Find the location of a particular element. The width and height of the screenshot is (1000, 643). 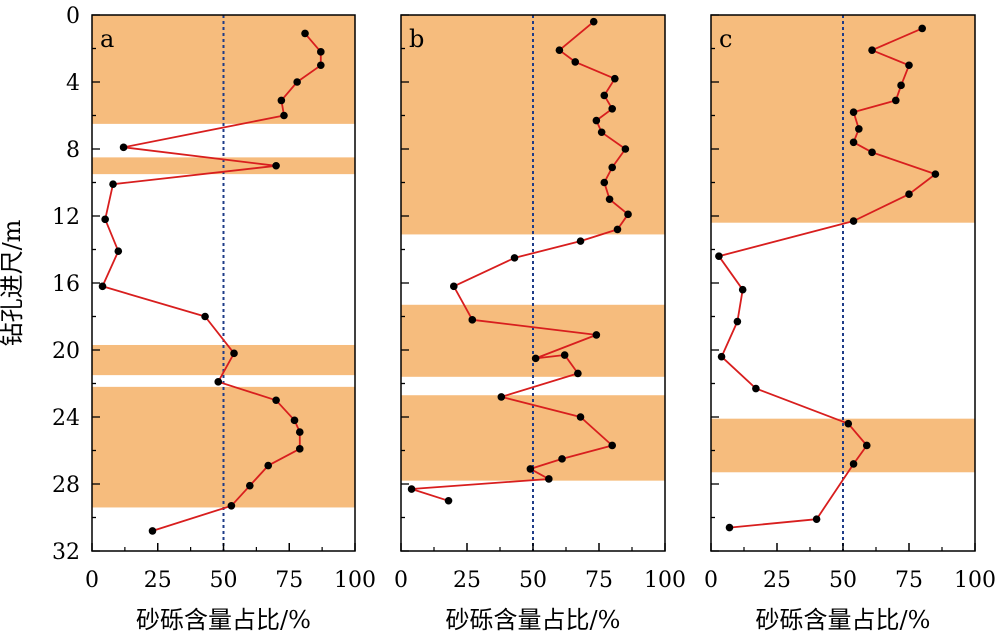

panel-letter-c: c is located at coordinates (725, 39).